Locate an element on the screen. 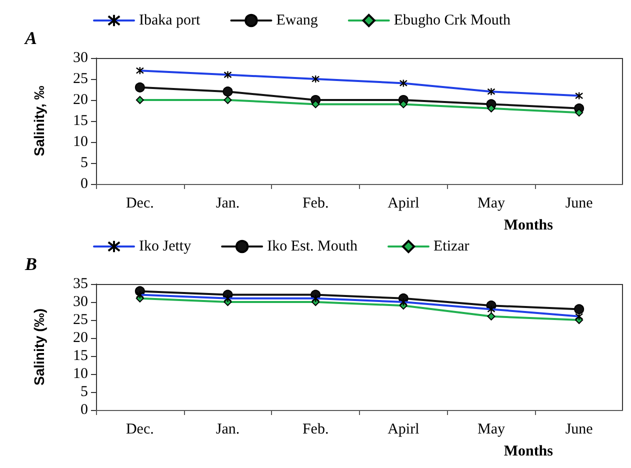  legend-label: Ewang is located at coordinates (297, 20).